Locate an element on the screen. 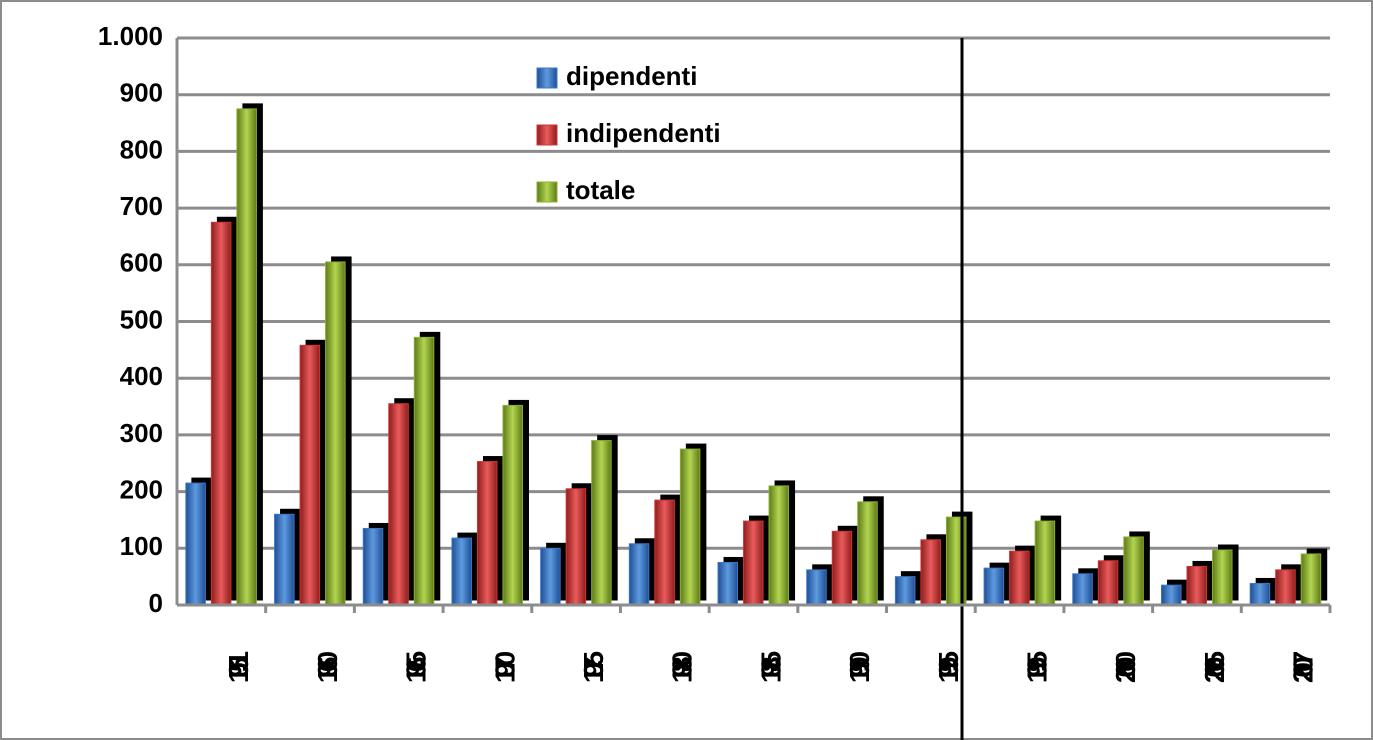  x-tick-label: 1970 is located at coordinates (504, 667).